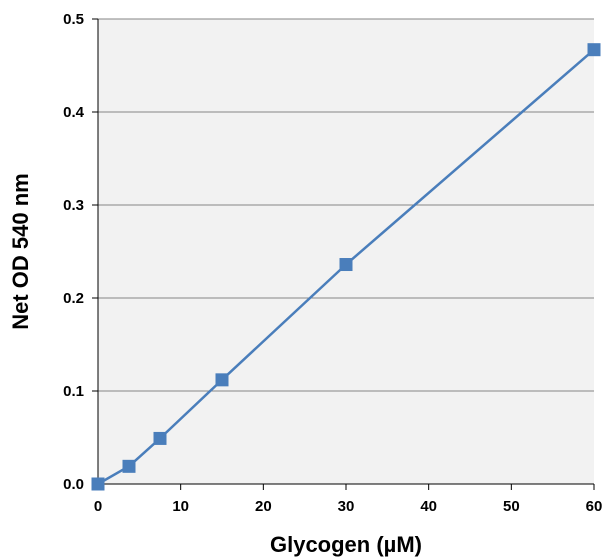 This screenshot has height=560, width=610. Describe the element at coordinates (20, 251) in the screenshot. I see `y-axis-title: Net OD 540 nm` at that location.